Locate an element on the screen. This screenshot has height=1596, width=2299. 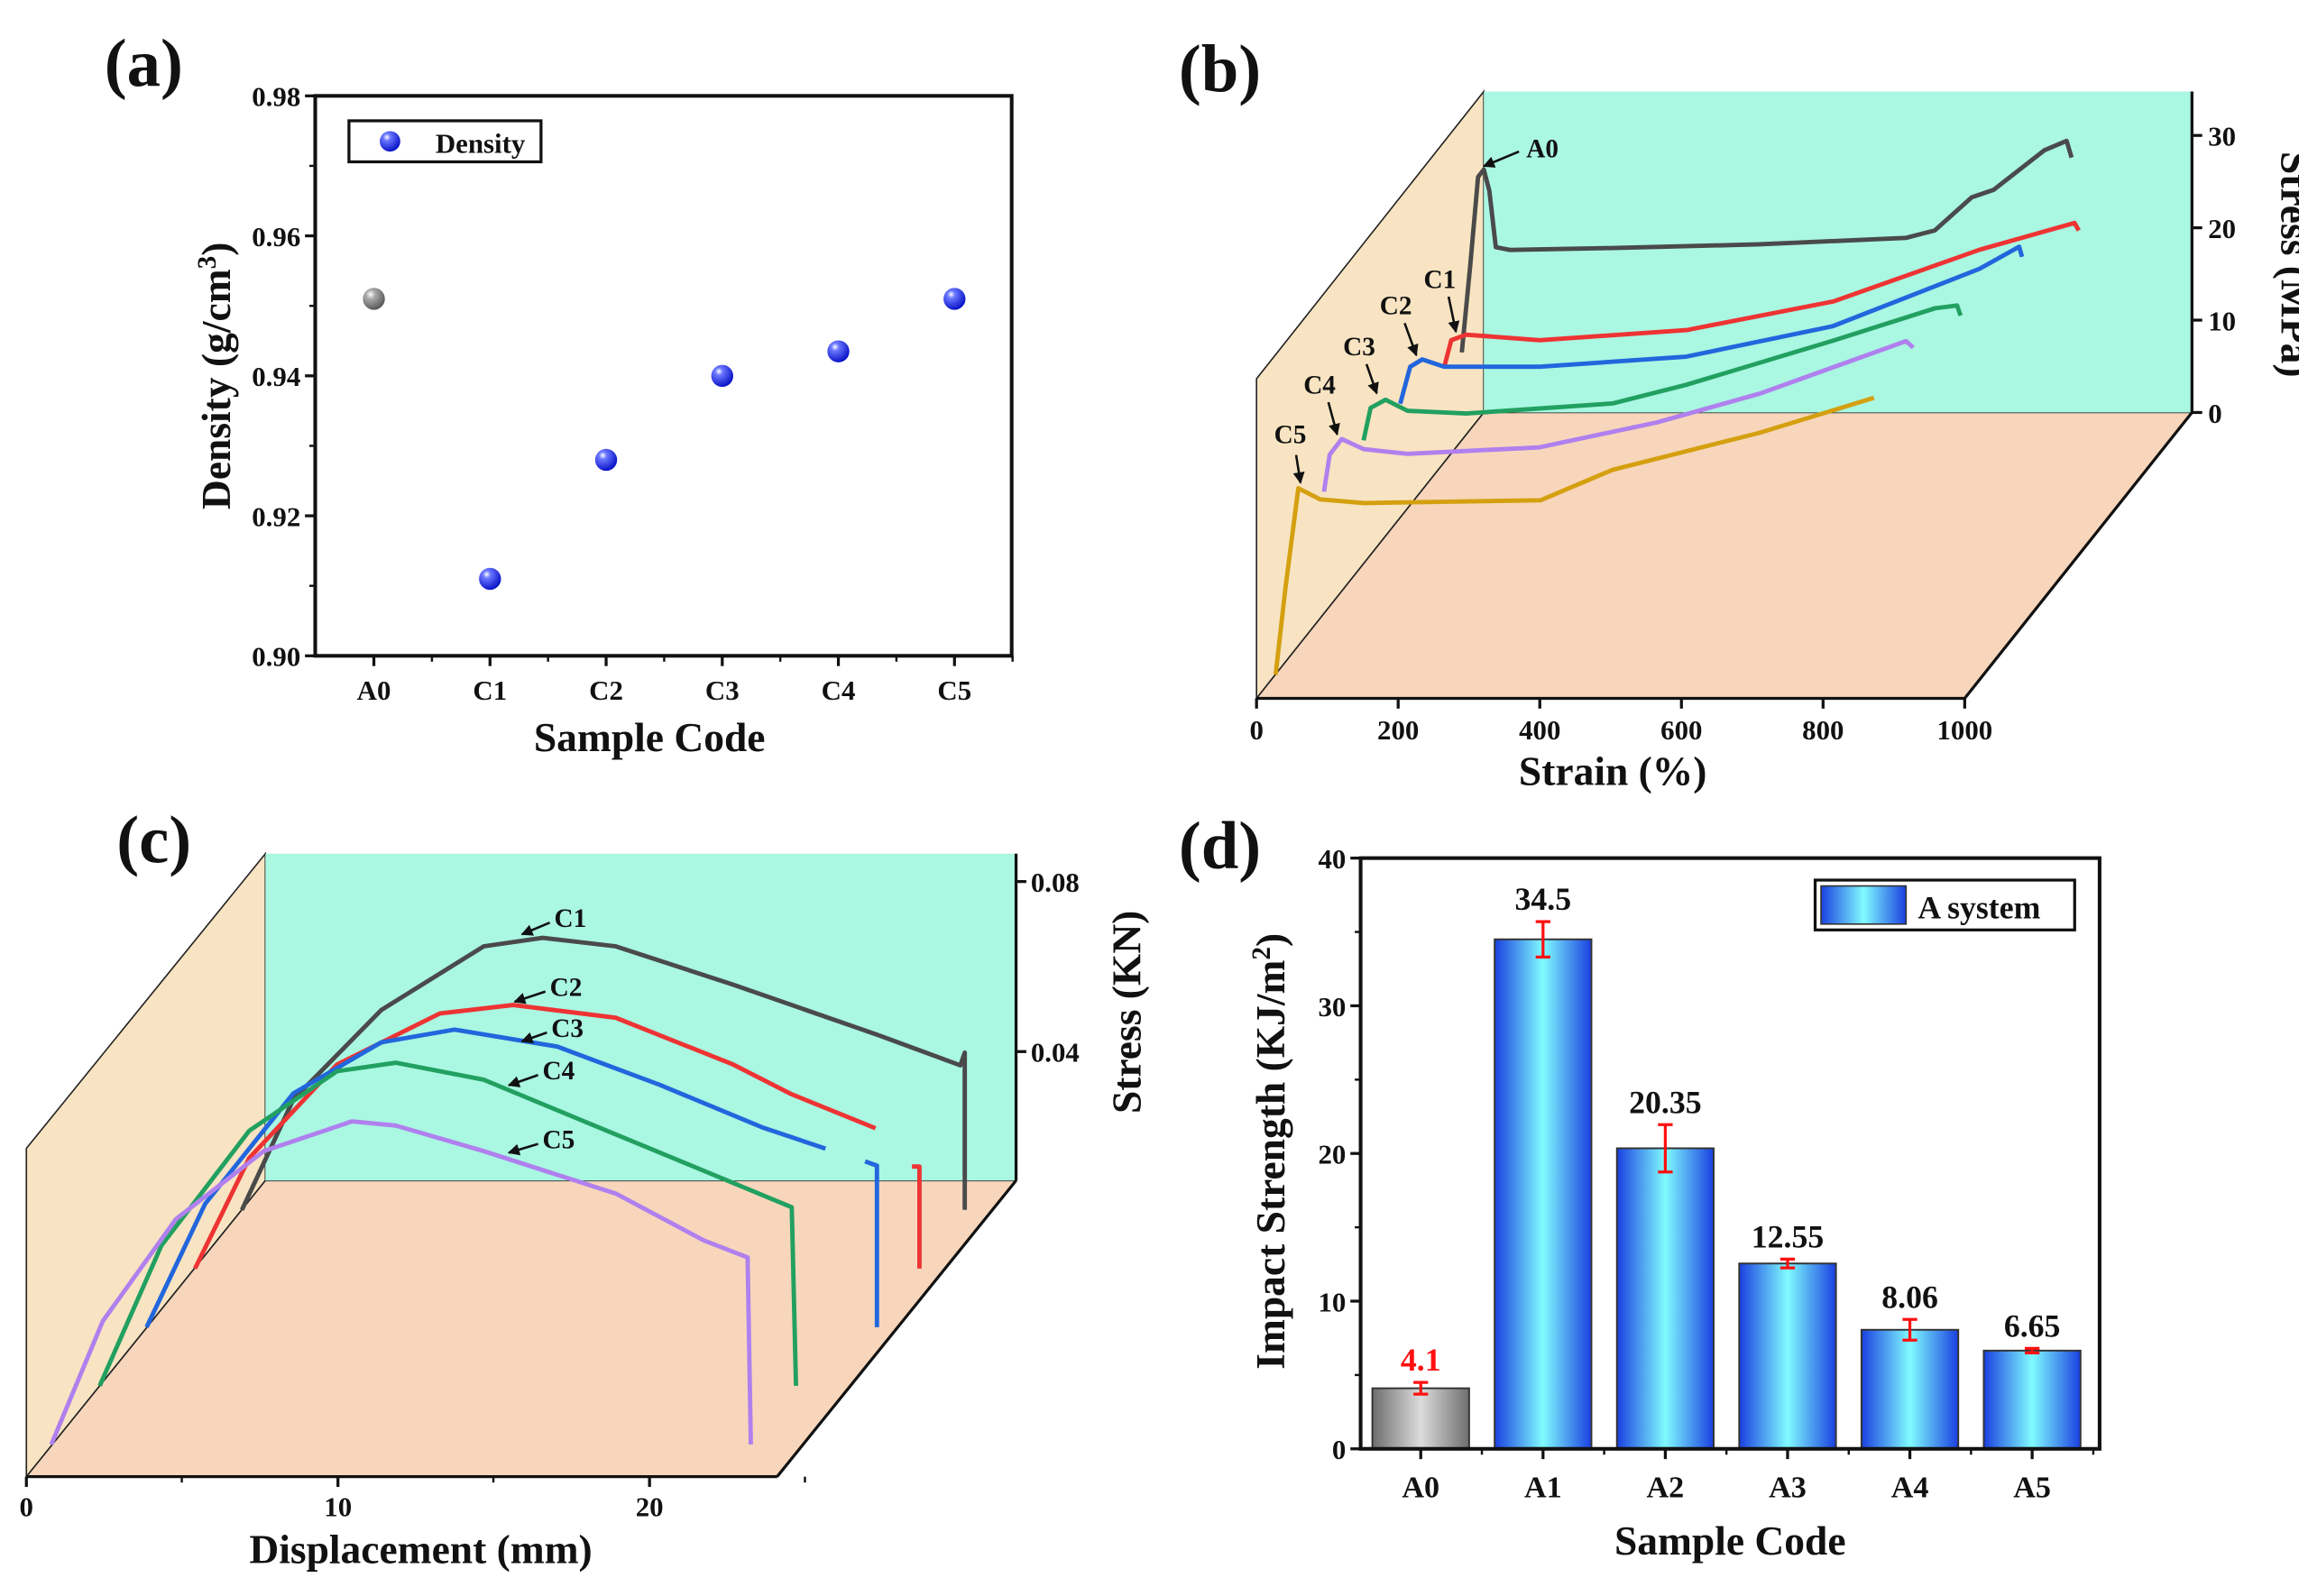
data-point-C4 is located at coordinates (838, 351).